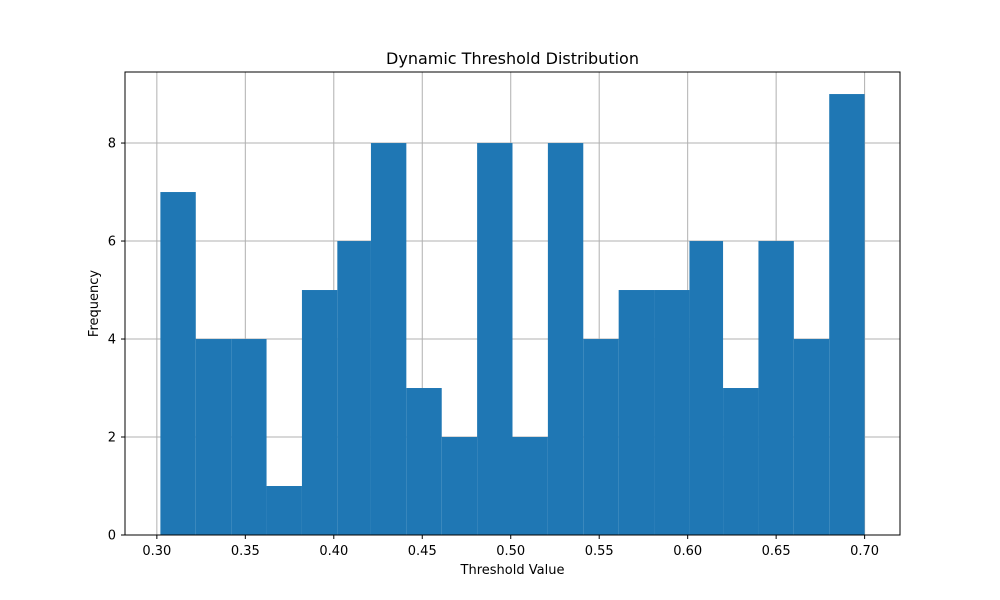 This screenshot has width=1000, height=600. I want to click on y-tick-label: 4, so click(112, 340).